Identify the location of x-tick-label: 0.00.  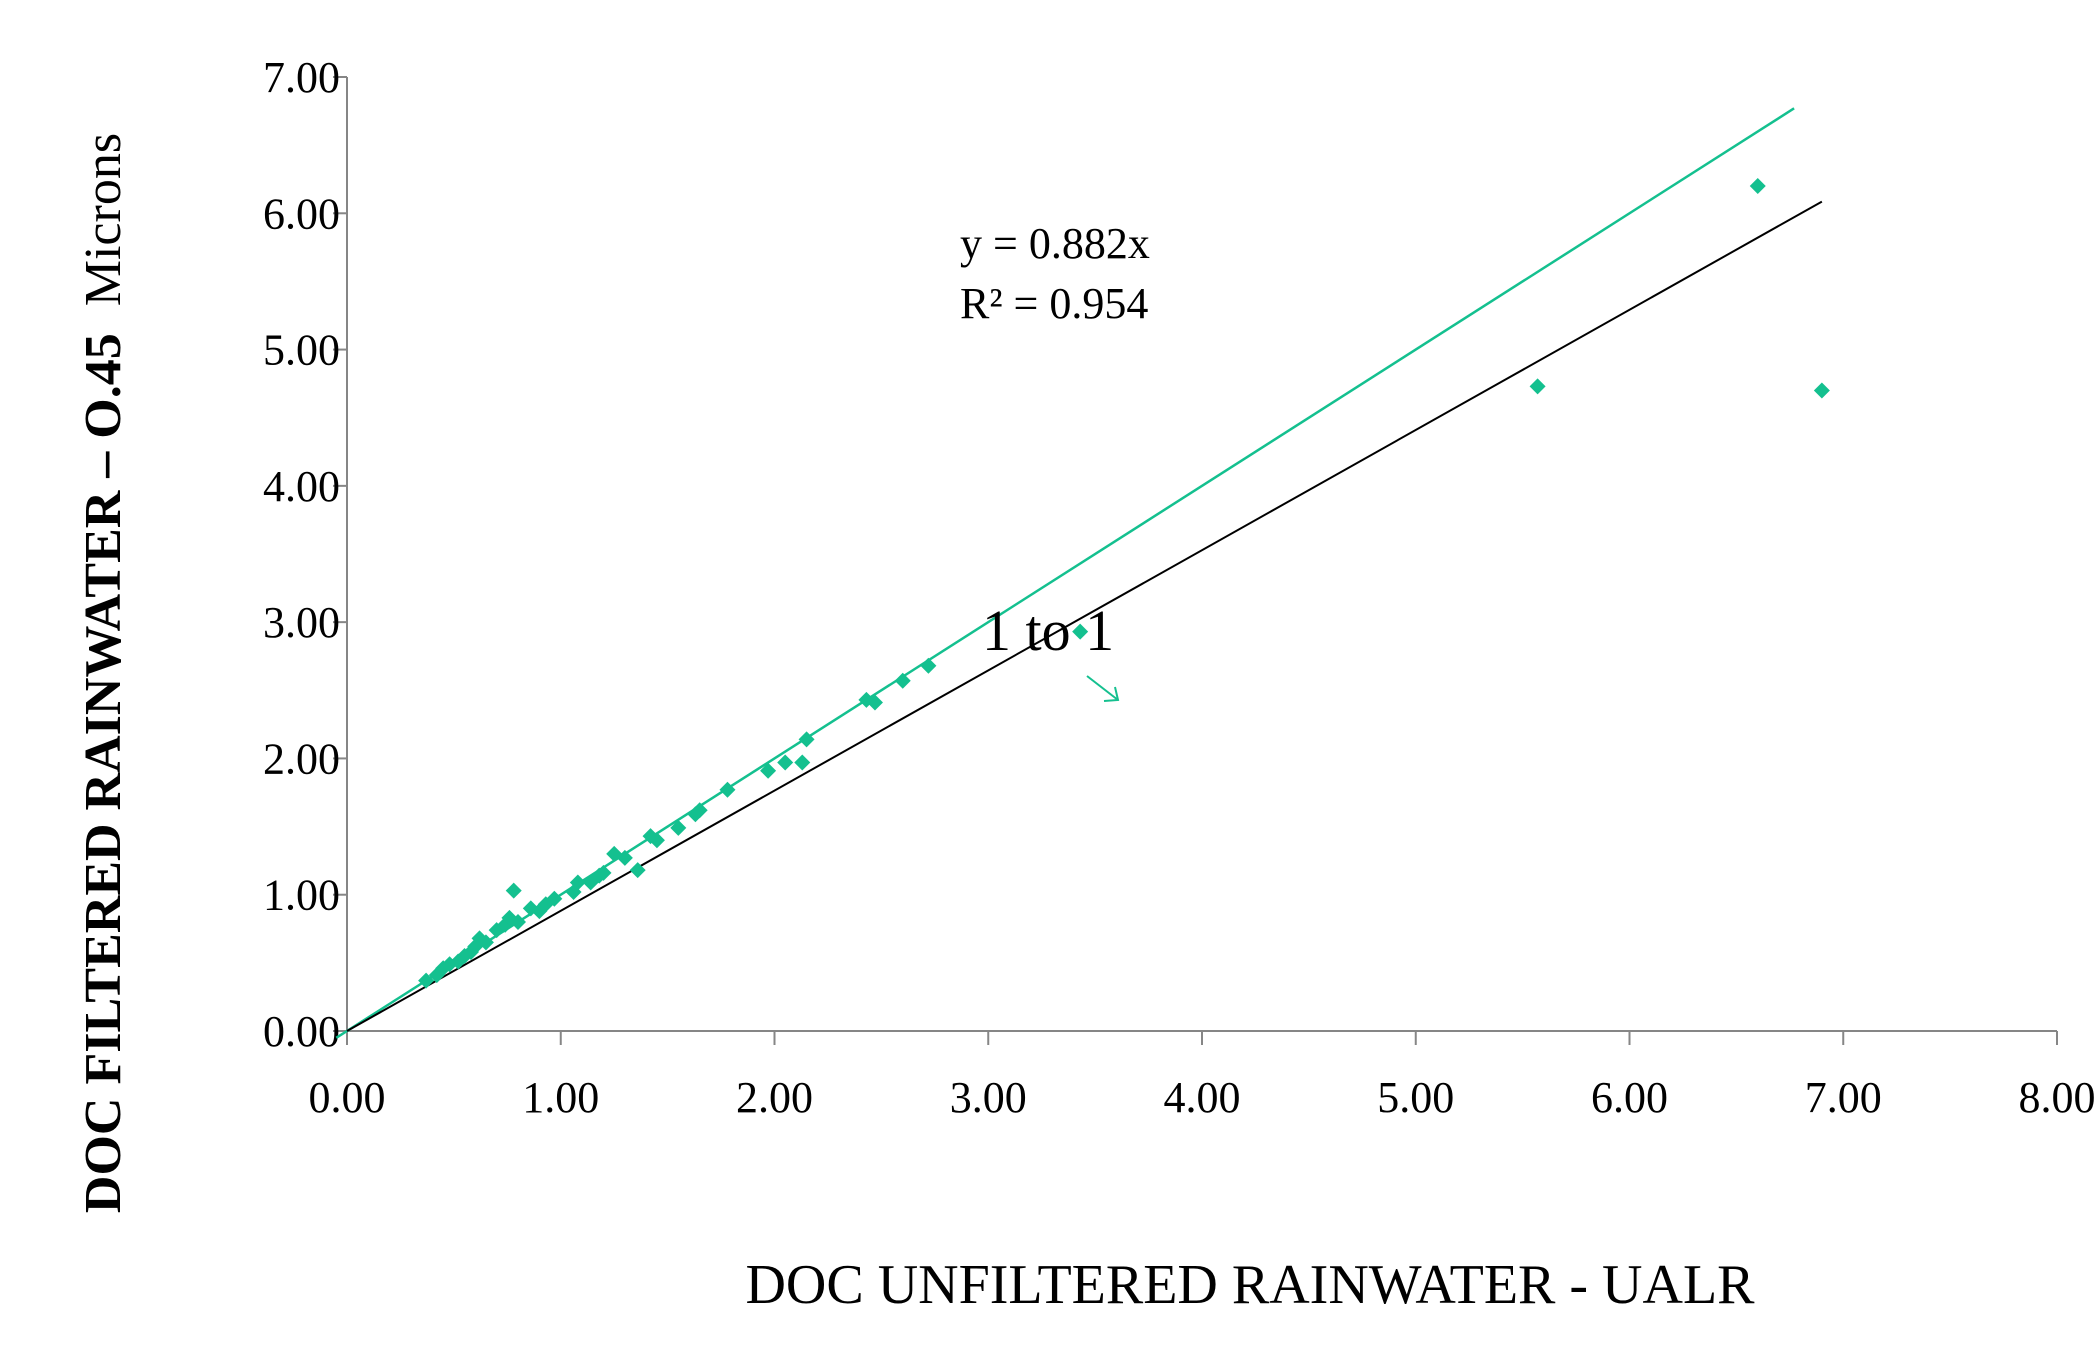
(347, 1097).